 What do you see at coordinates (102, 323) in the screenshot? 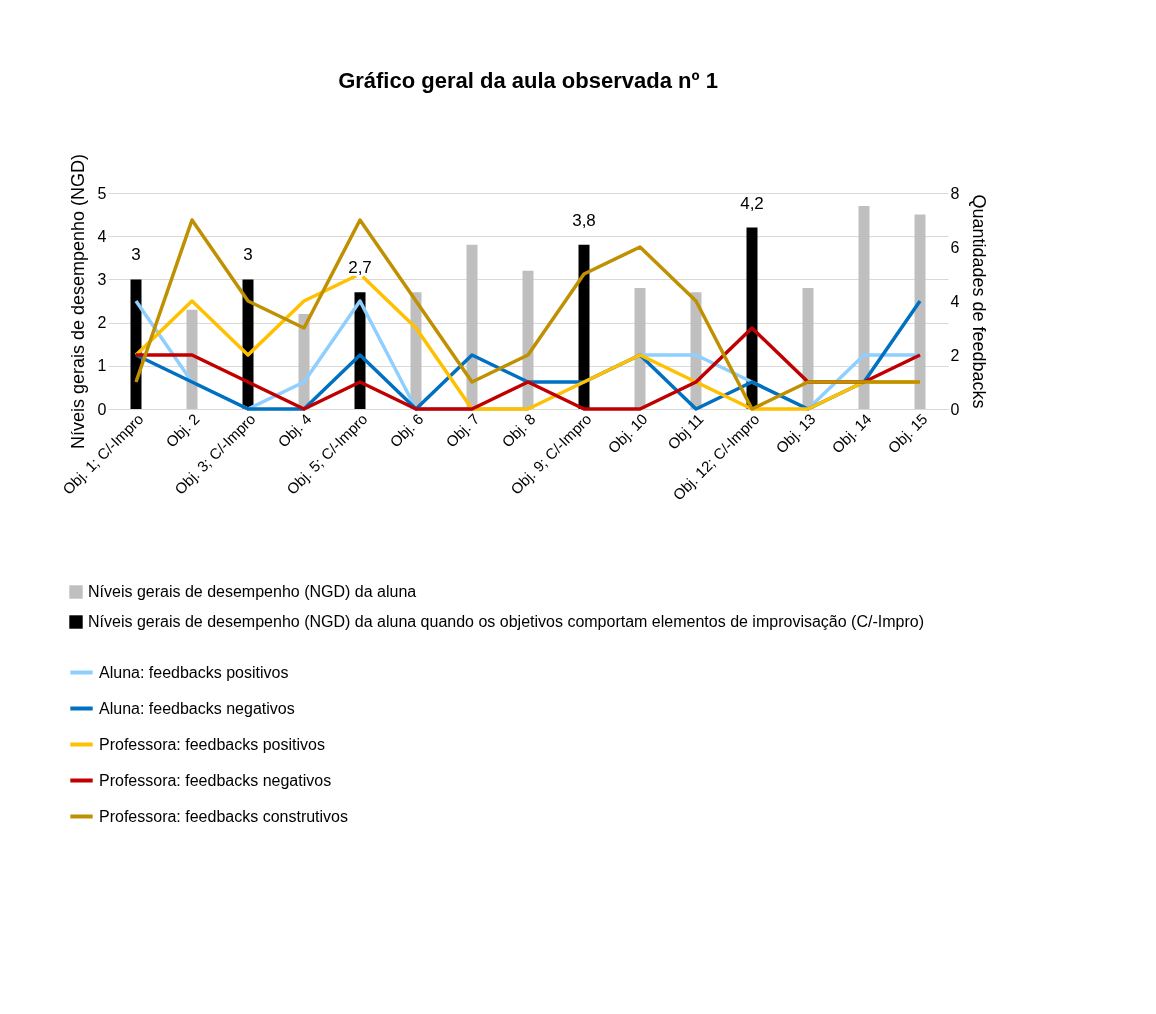
I see `y-tick-label: 2` at bounding box center [102, 323].